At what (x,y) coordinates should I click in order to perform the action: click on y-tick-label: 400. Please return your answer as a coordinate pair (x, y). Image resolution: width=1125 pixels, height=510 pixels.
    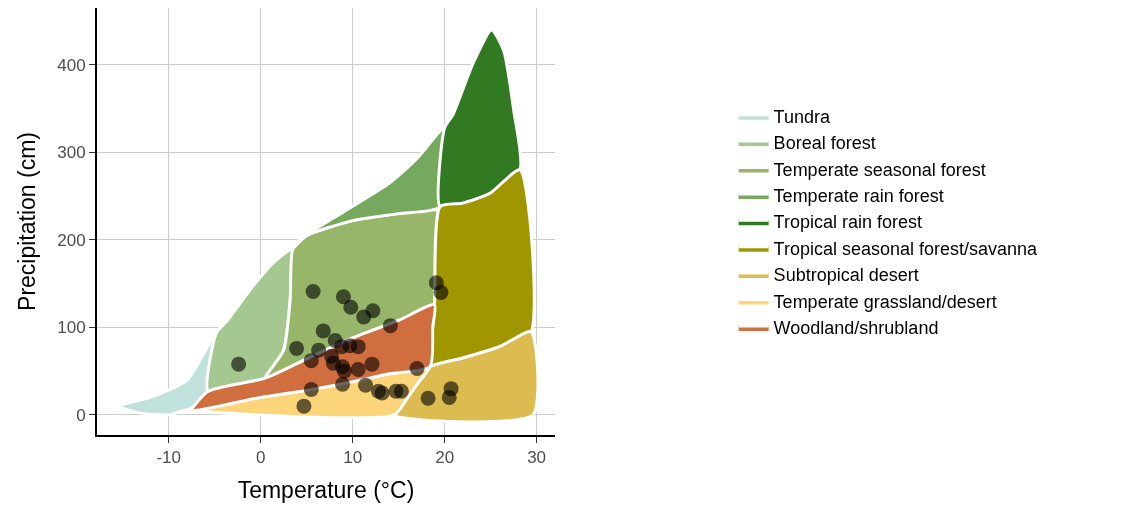
    Looking at the image, I should click on (71, 65).